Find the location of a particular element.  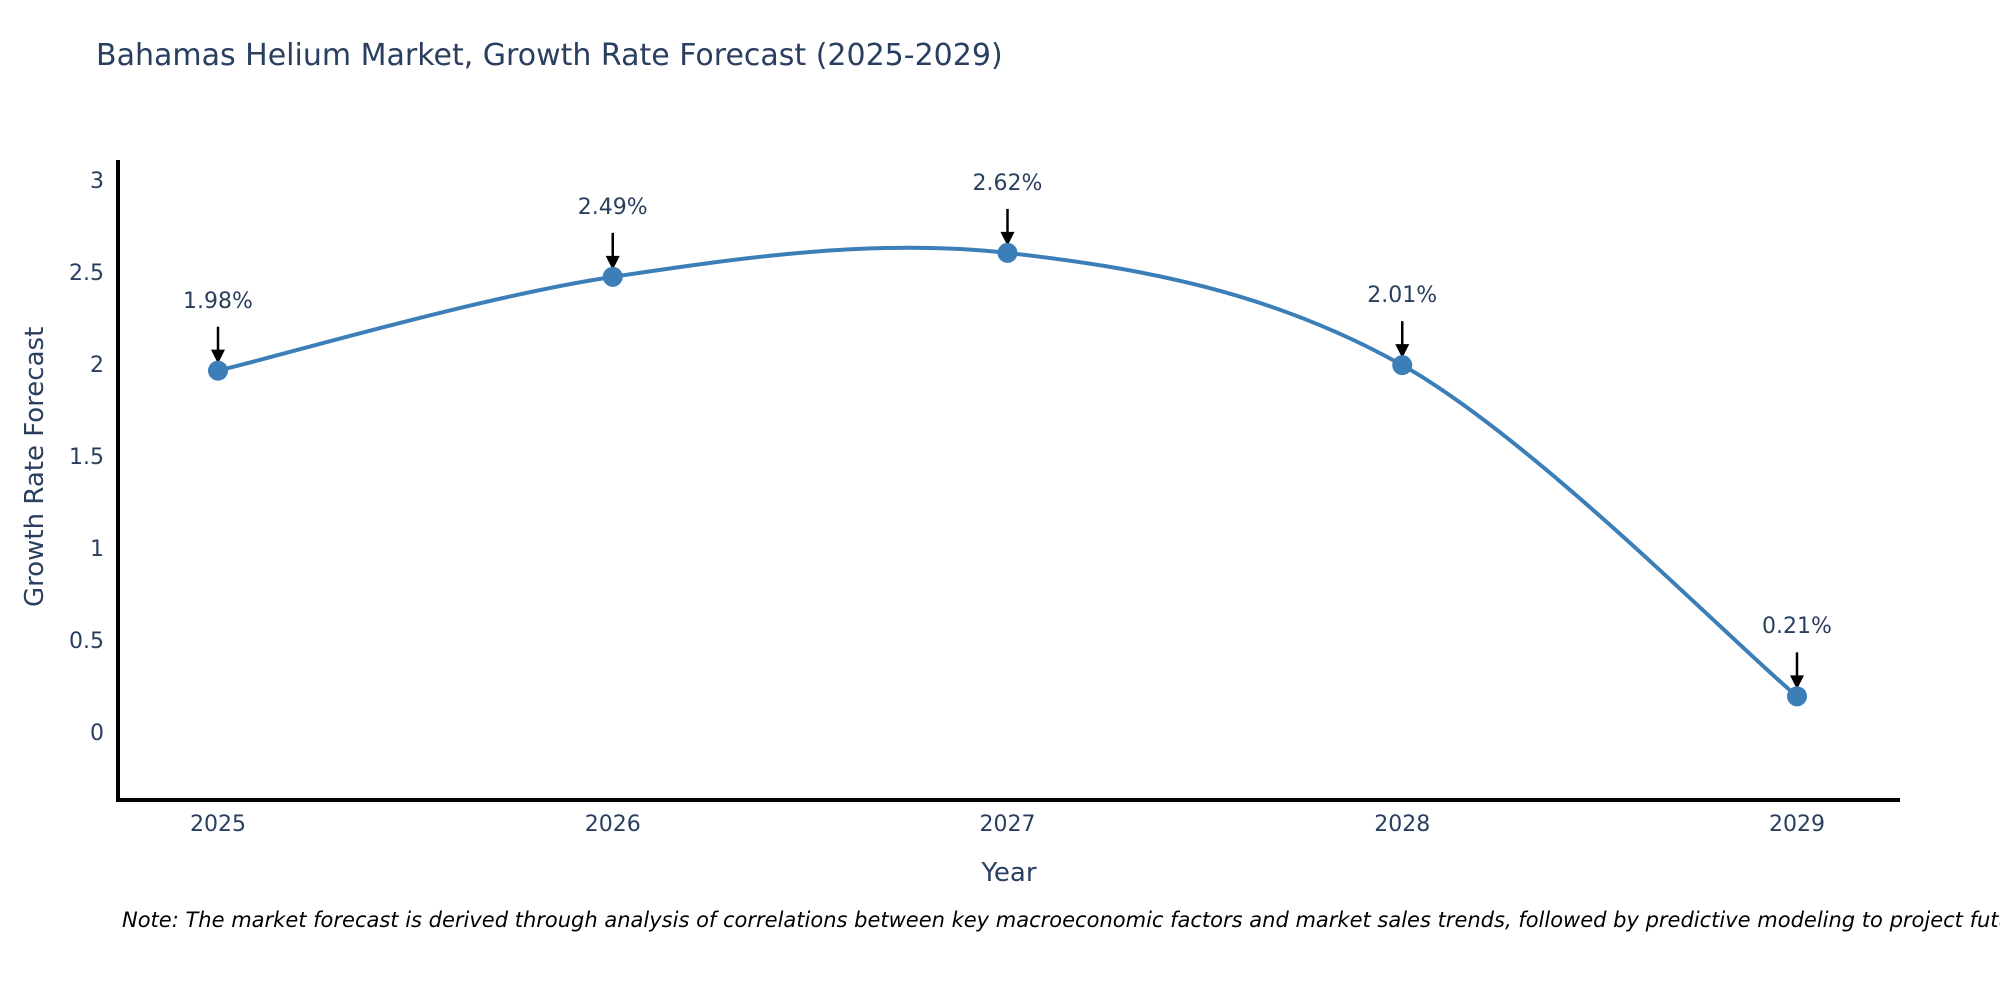

data-point-value-label: 2.01% is located at coordinates (1402, 296).